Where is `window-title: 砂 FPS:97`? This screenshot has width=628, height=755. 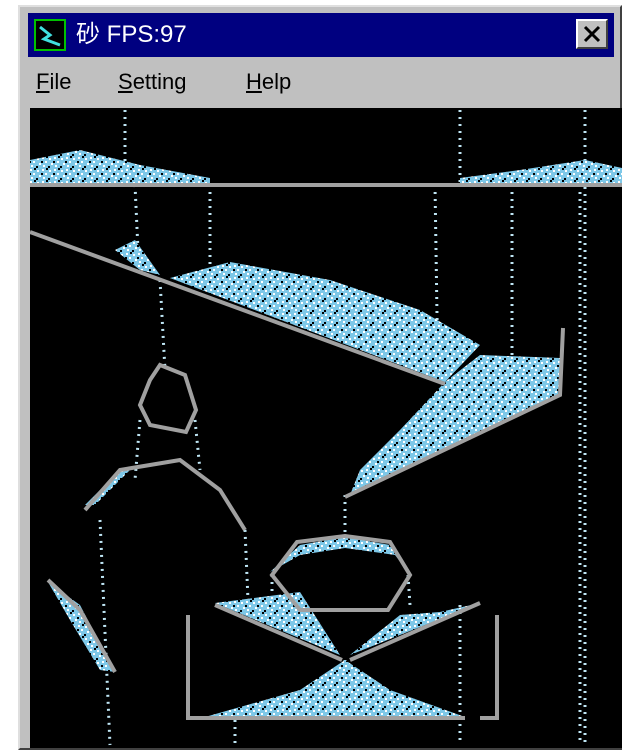 window-title: 砂 FPS:97 is located at coordinates (131, 34).